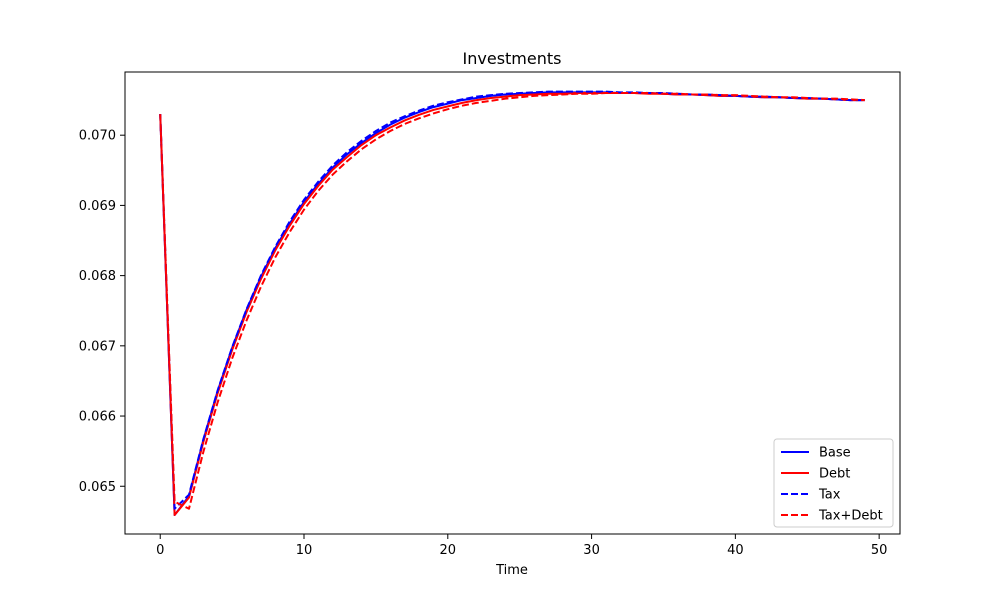 This screenshot has height=600, width=1000. What do you see at coordinates (834, 474) in the screenshot?
I see `legend-label: Debt` at bounding box center [834, 474].